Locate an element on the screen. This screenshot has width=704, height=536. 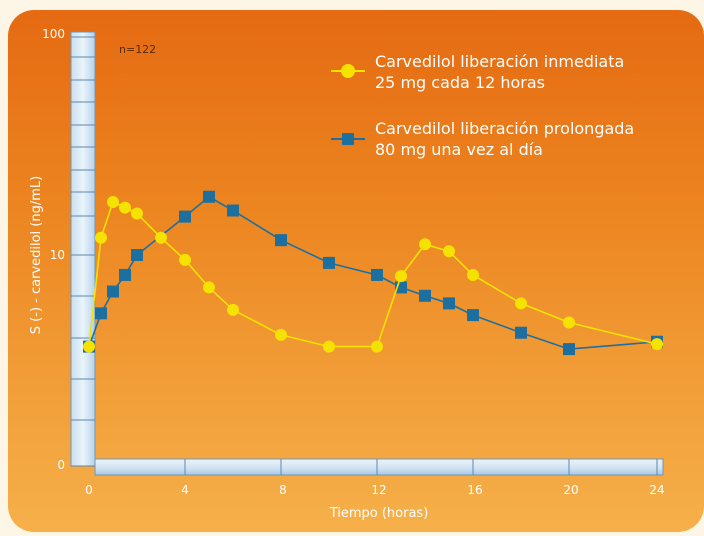
x-tick-label-16: 16 is located at coordinates (474, 490).